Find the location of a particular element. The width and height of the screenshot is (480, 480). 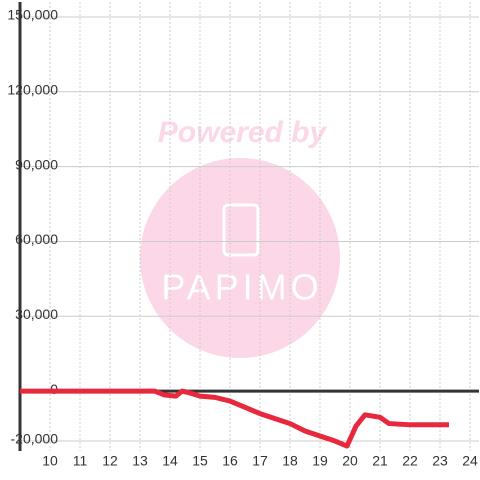

x-tick-label: 24 is located at coordinates (470, 461).